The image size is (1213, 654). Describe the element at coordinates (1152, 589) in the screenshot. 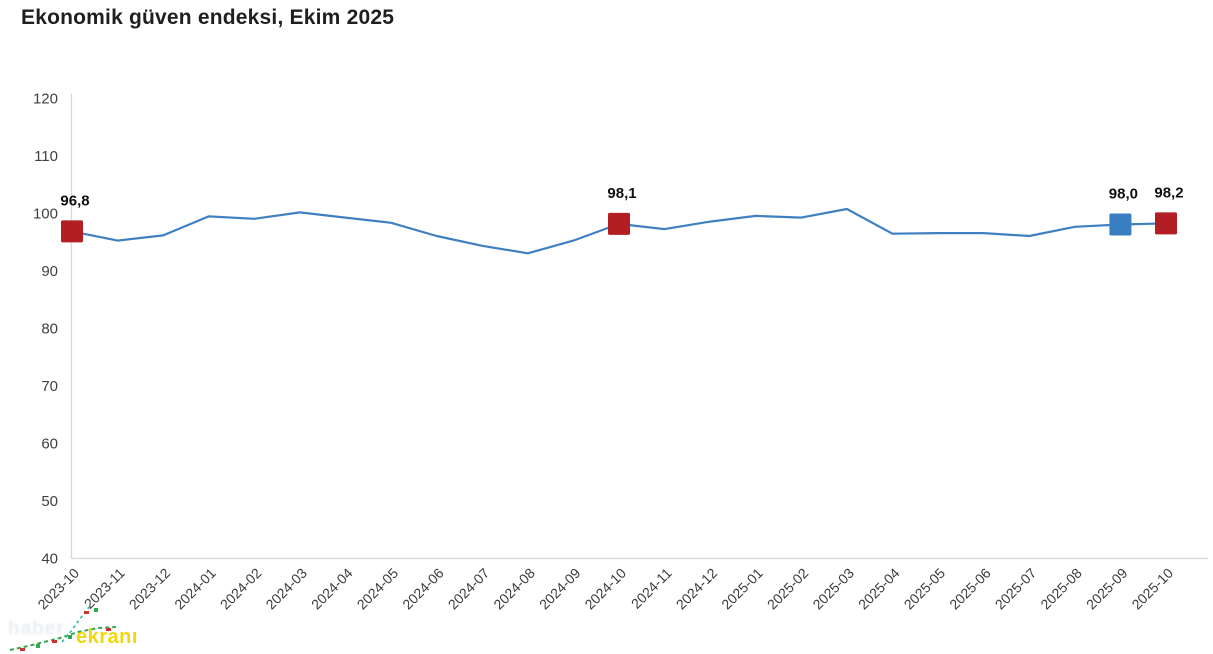

I see `x-tick-label: 2025-10` at that location.